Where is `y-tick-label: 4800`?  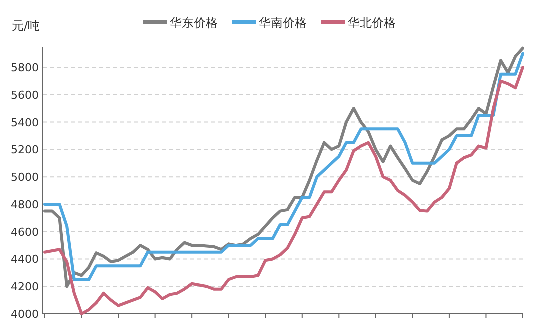 y-tick-label: 4800 is located at coordinates (25, 205).